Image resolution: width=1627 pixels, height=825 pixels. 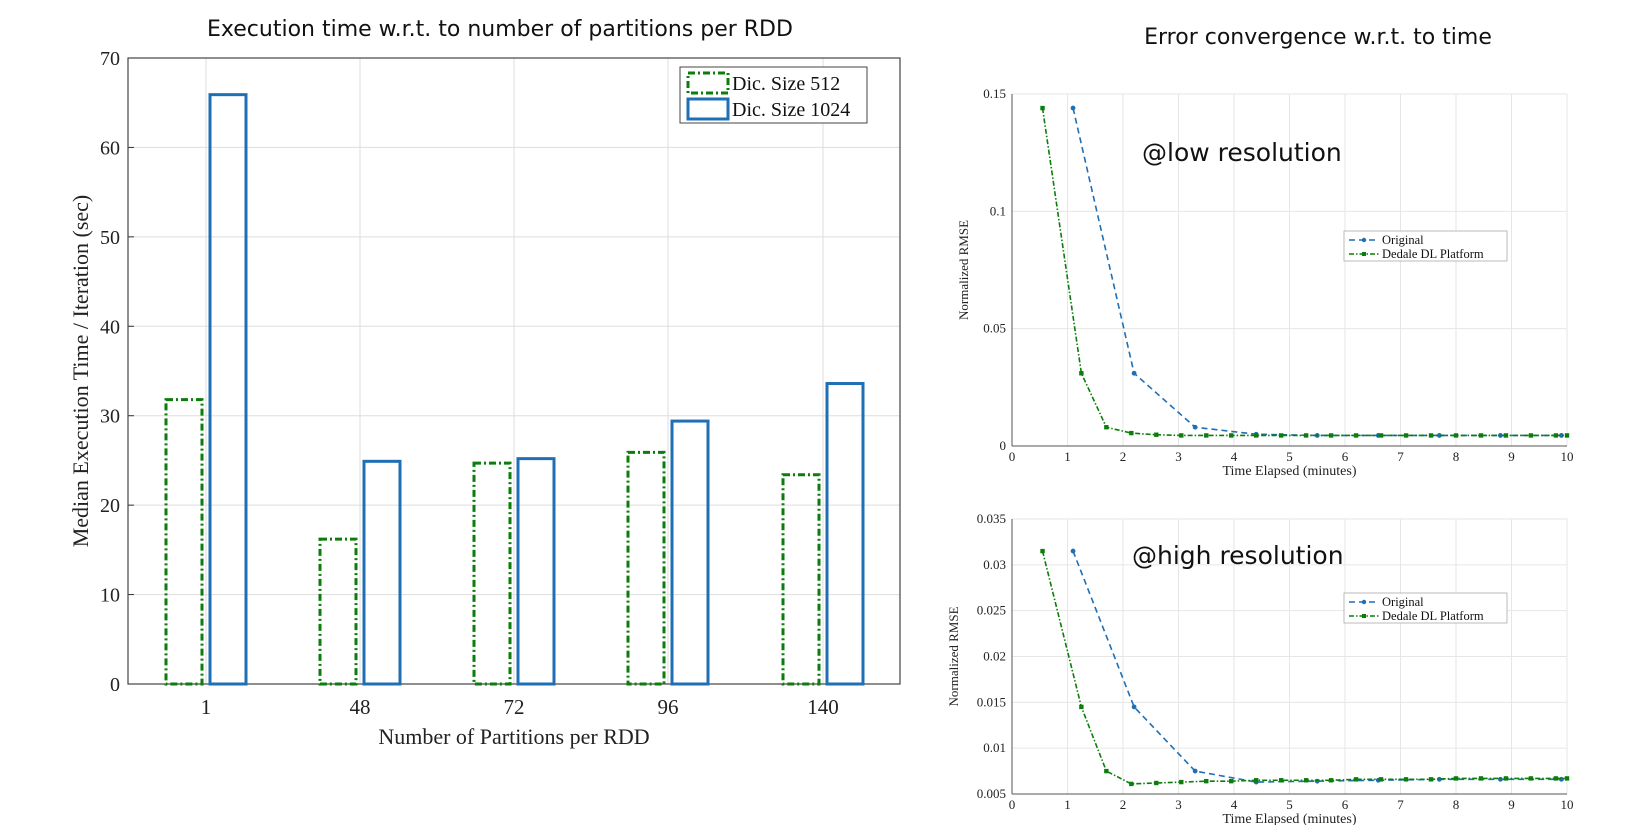 What do you see at coordinates (991, 701) in the screenshot?
I see `y-tick-label: 0.015` at bounding box center [991, 701].